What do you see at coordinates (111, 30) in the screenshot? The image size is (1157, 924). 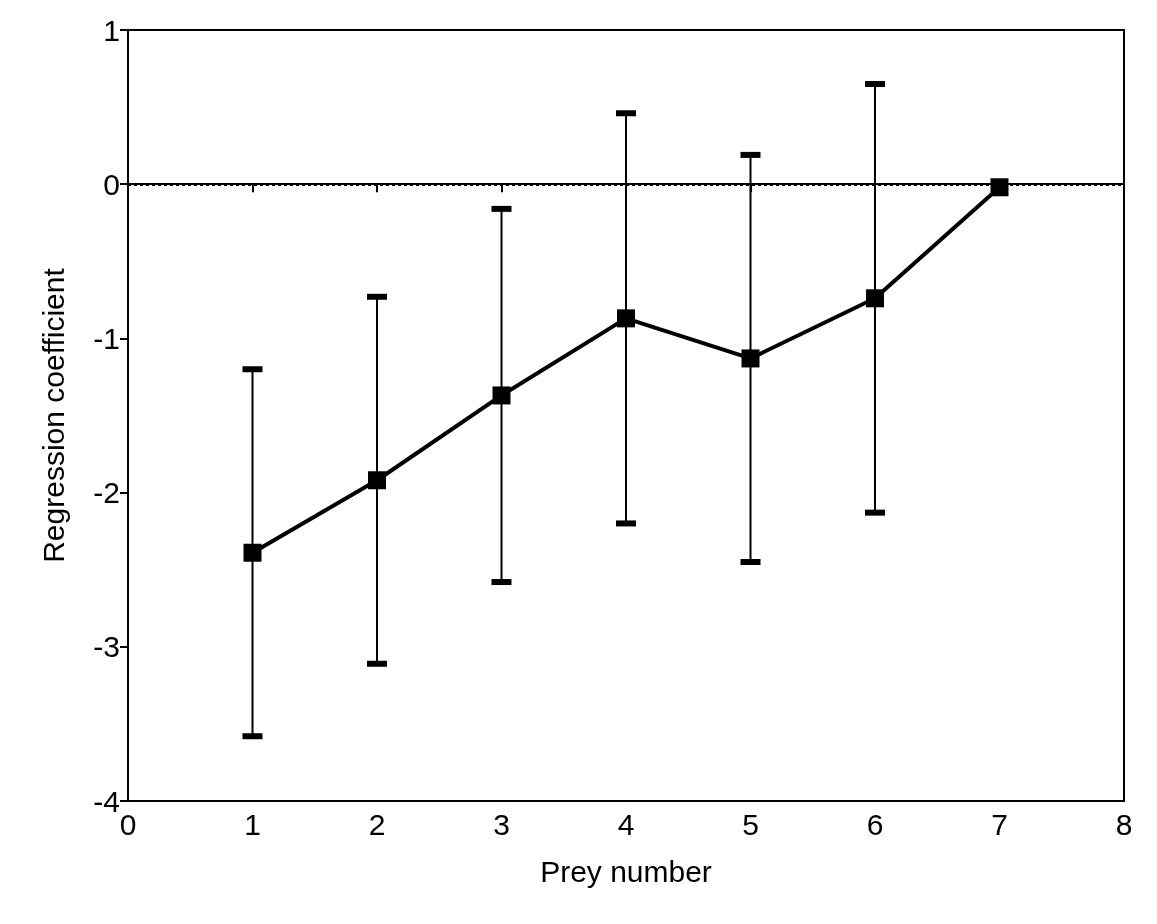 I see `y-tick-label: 1` at bounding box center [111, 30].